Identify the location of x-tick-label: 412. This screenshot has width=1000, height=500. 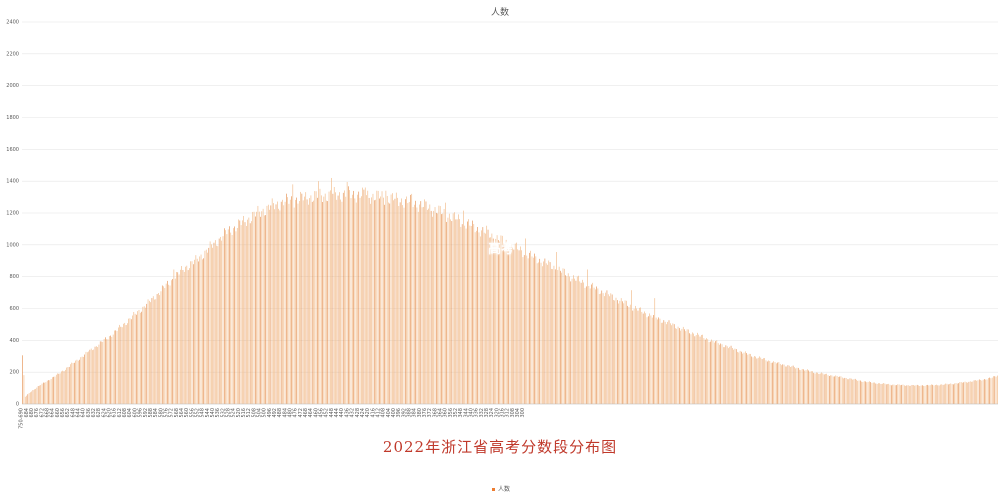
(378, 413).